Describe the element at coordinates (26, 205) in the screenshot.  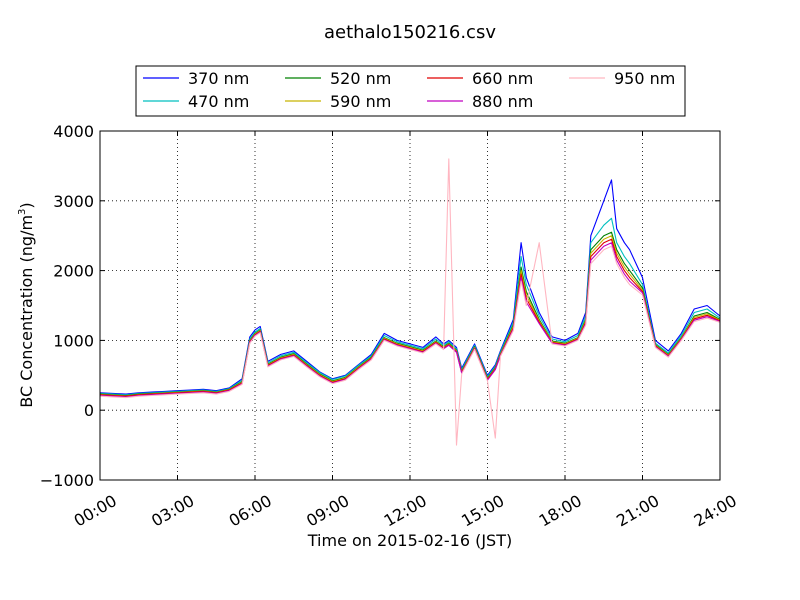
I see `y-axis-label-end: )` at that location.